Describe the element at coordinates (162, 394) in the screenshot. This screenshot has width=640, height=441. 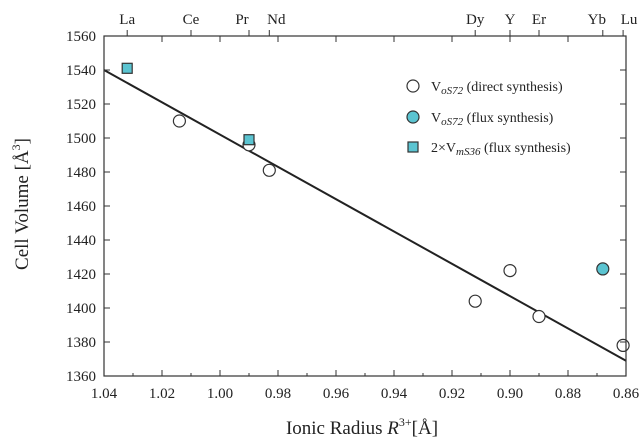
I see `x-tick-label: 1.02` at that location.